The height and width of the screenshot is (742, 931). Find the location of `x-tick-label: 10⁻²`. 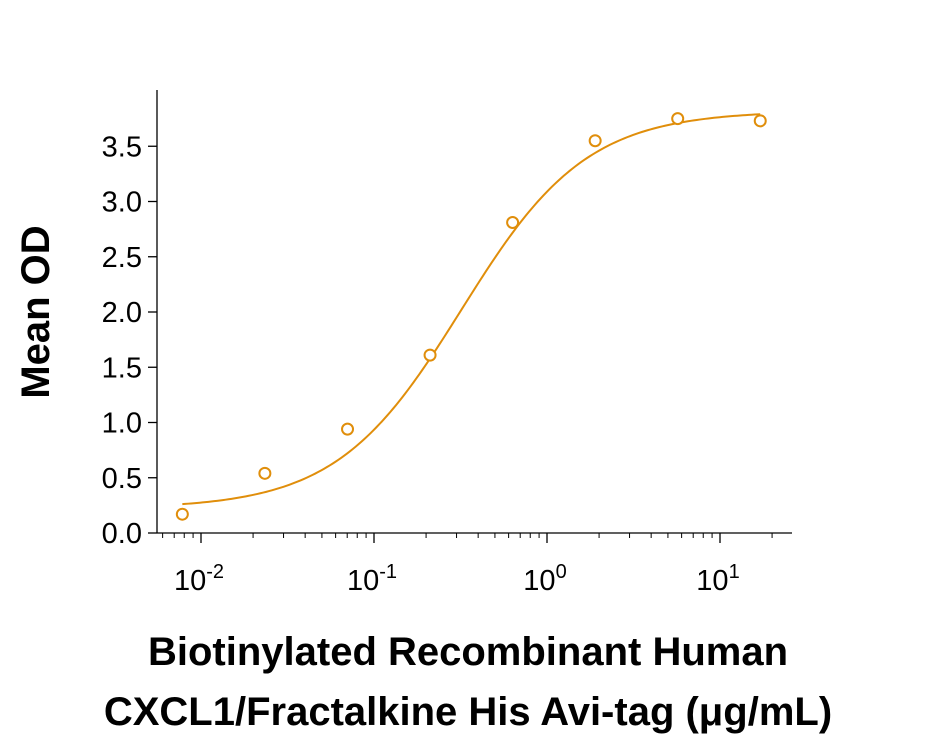

x-tick-label: 10⁻² is located at coordinates (199, 579).